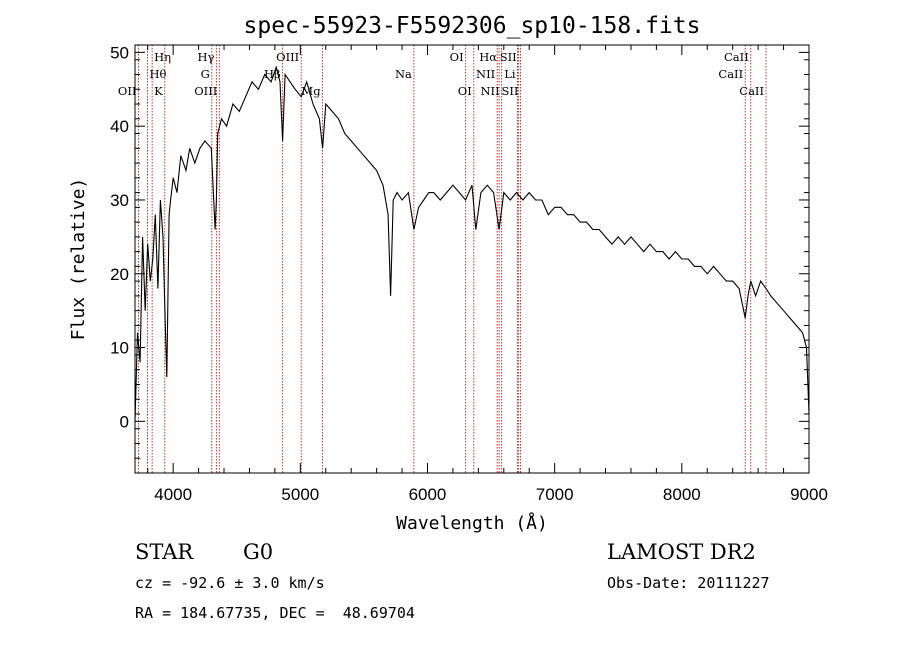 The height and width of the screenshot is (649, 900). What do you see at coordinates (119, 52) in the screenshot?
I see `y-tick-label: 50` at bounding box center [119, 52].